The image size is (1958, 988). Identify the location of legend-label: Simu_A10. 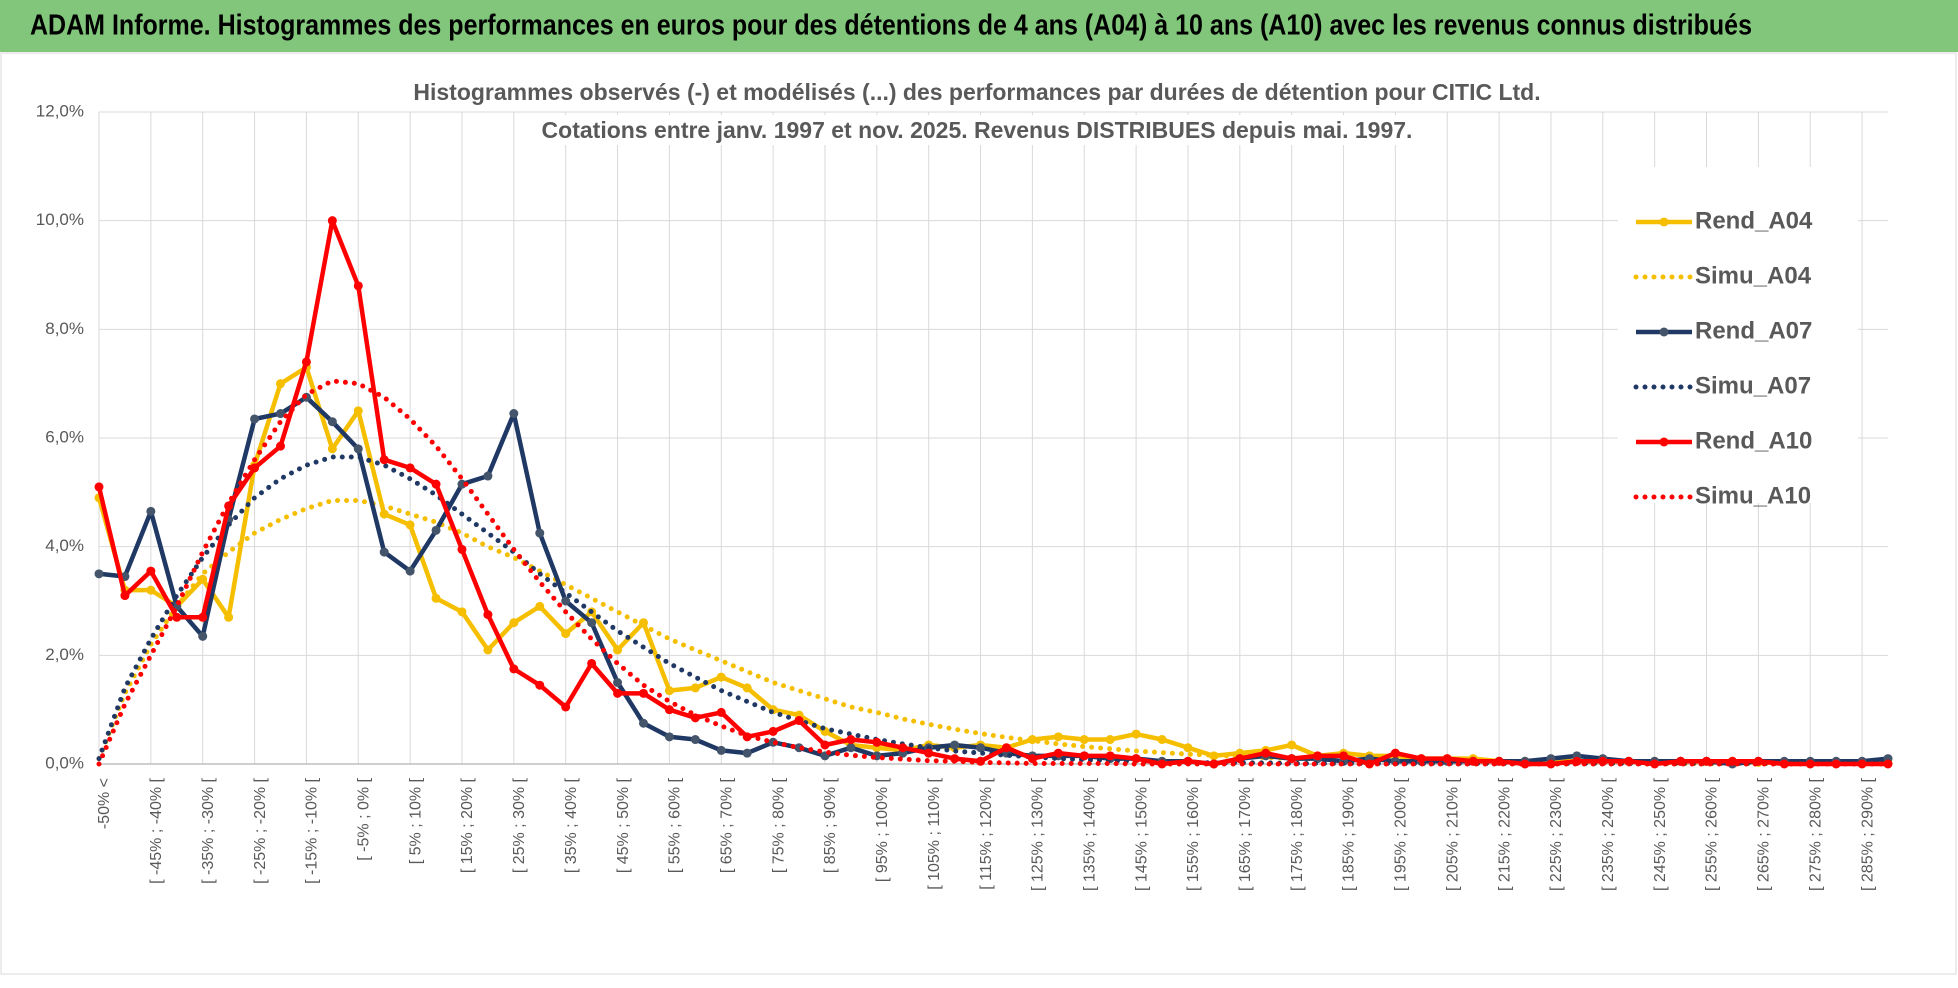
(1753, 495).